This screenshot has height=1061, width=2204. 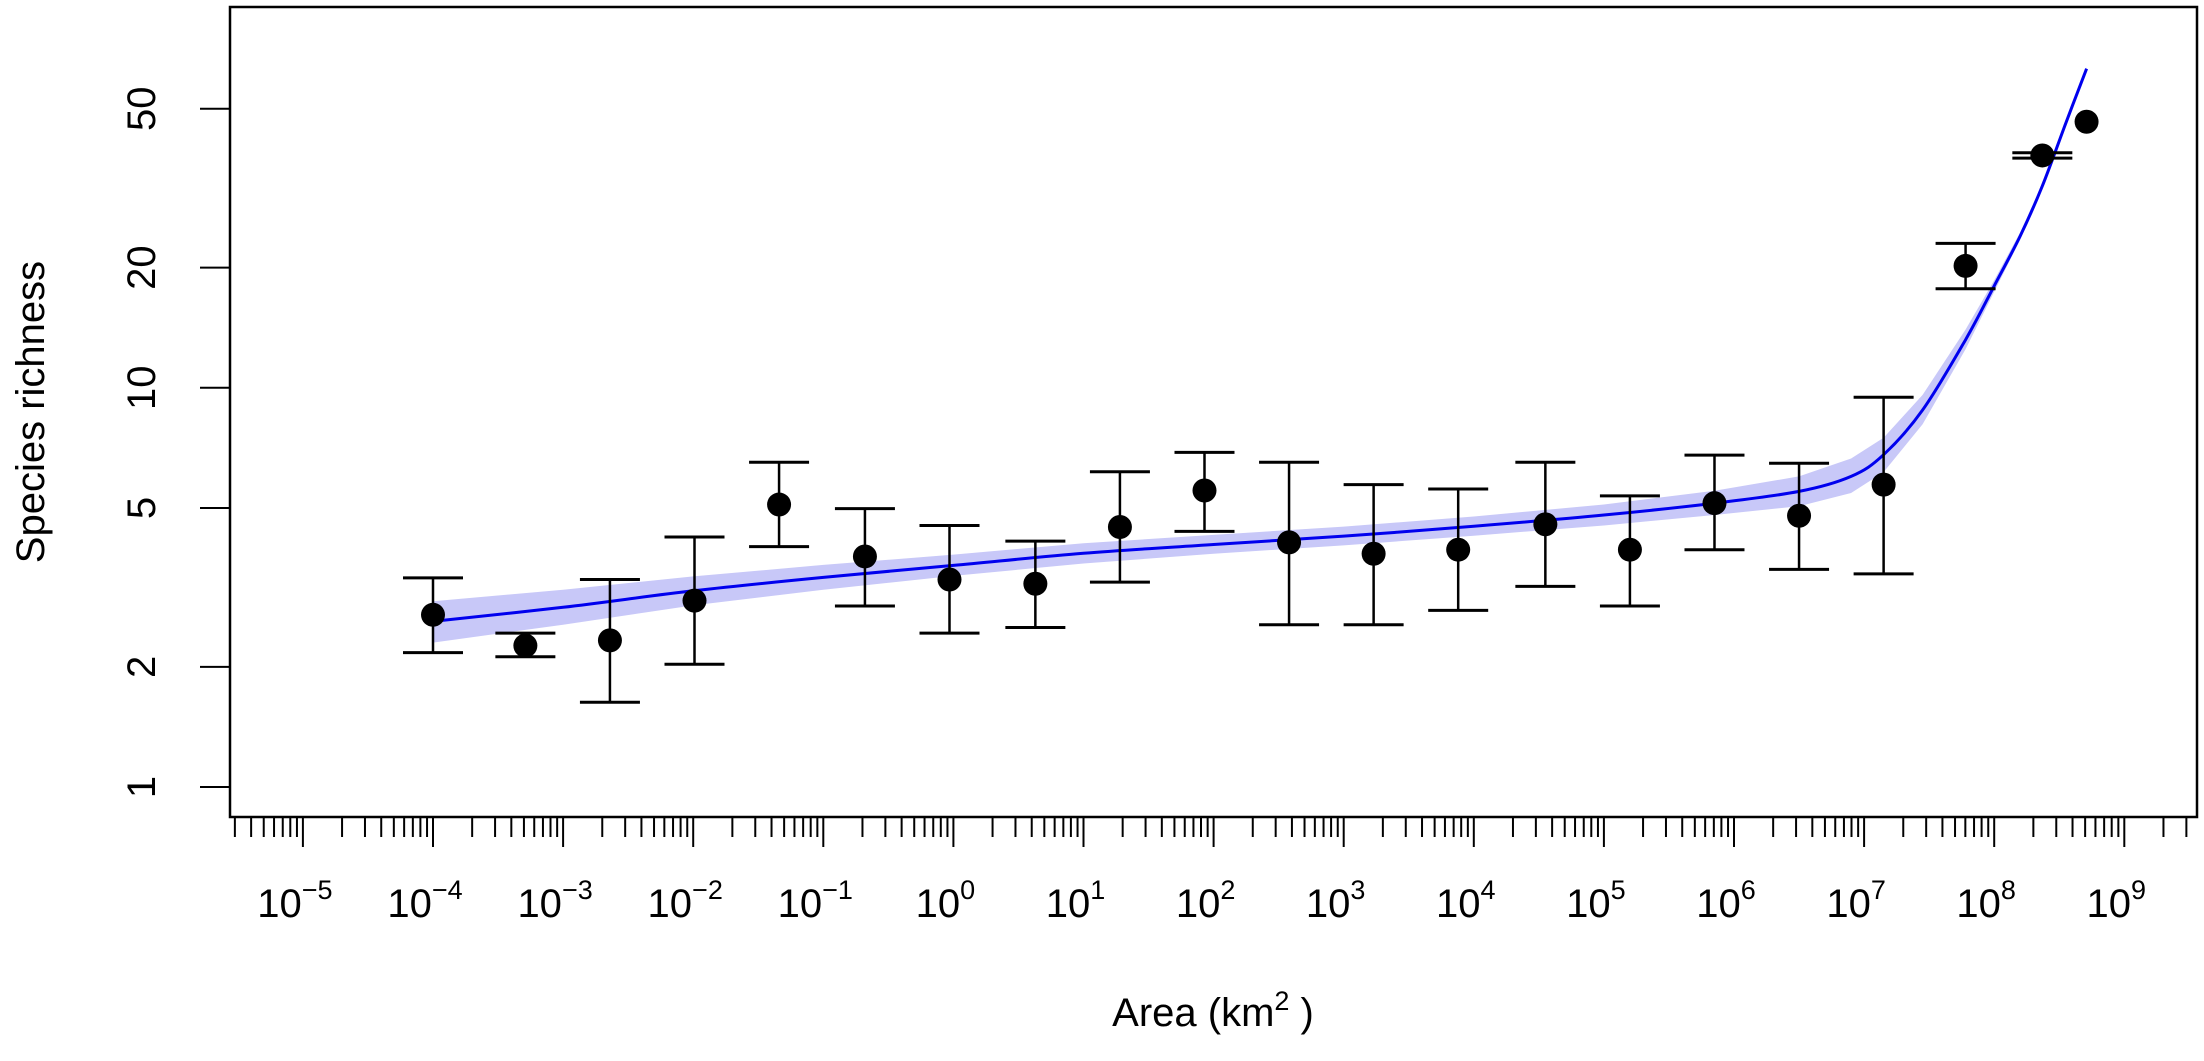 I want to click on x-tick-label: 10⁶, so click(x=1726, y=900).